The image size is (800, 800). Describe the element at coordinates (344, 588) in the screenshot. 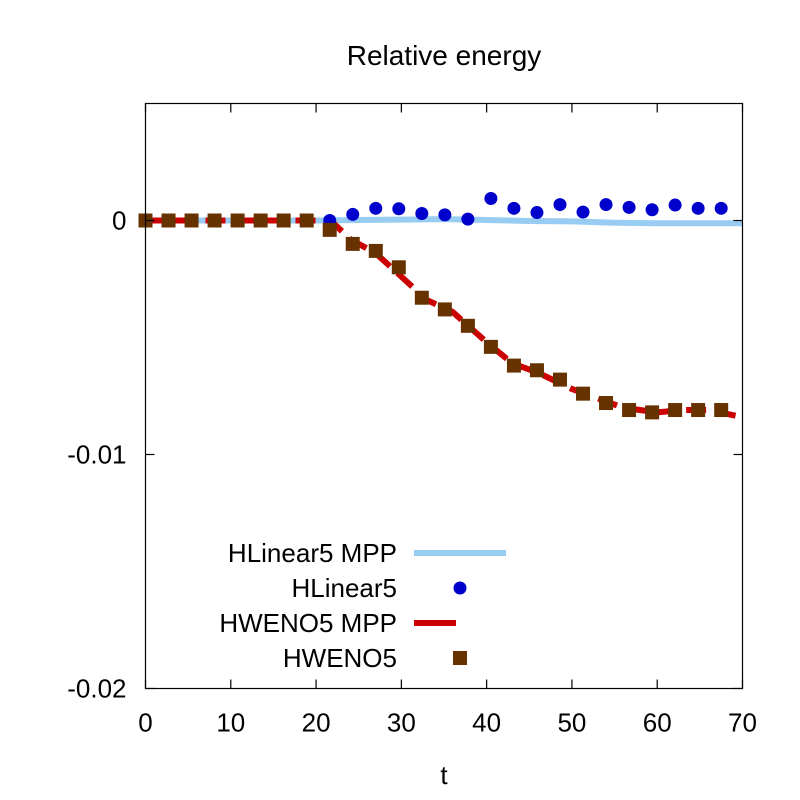

I see `legend-label-hlinear5: HLinear5` at that location.